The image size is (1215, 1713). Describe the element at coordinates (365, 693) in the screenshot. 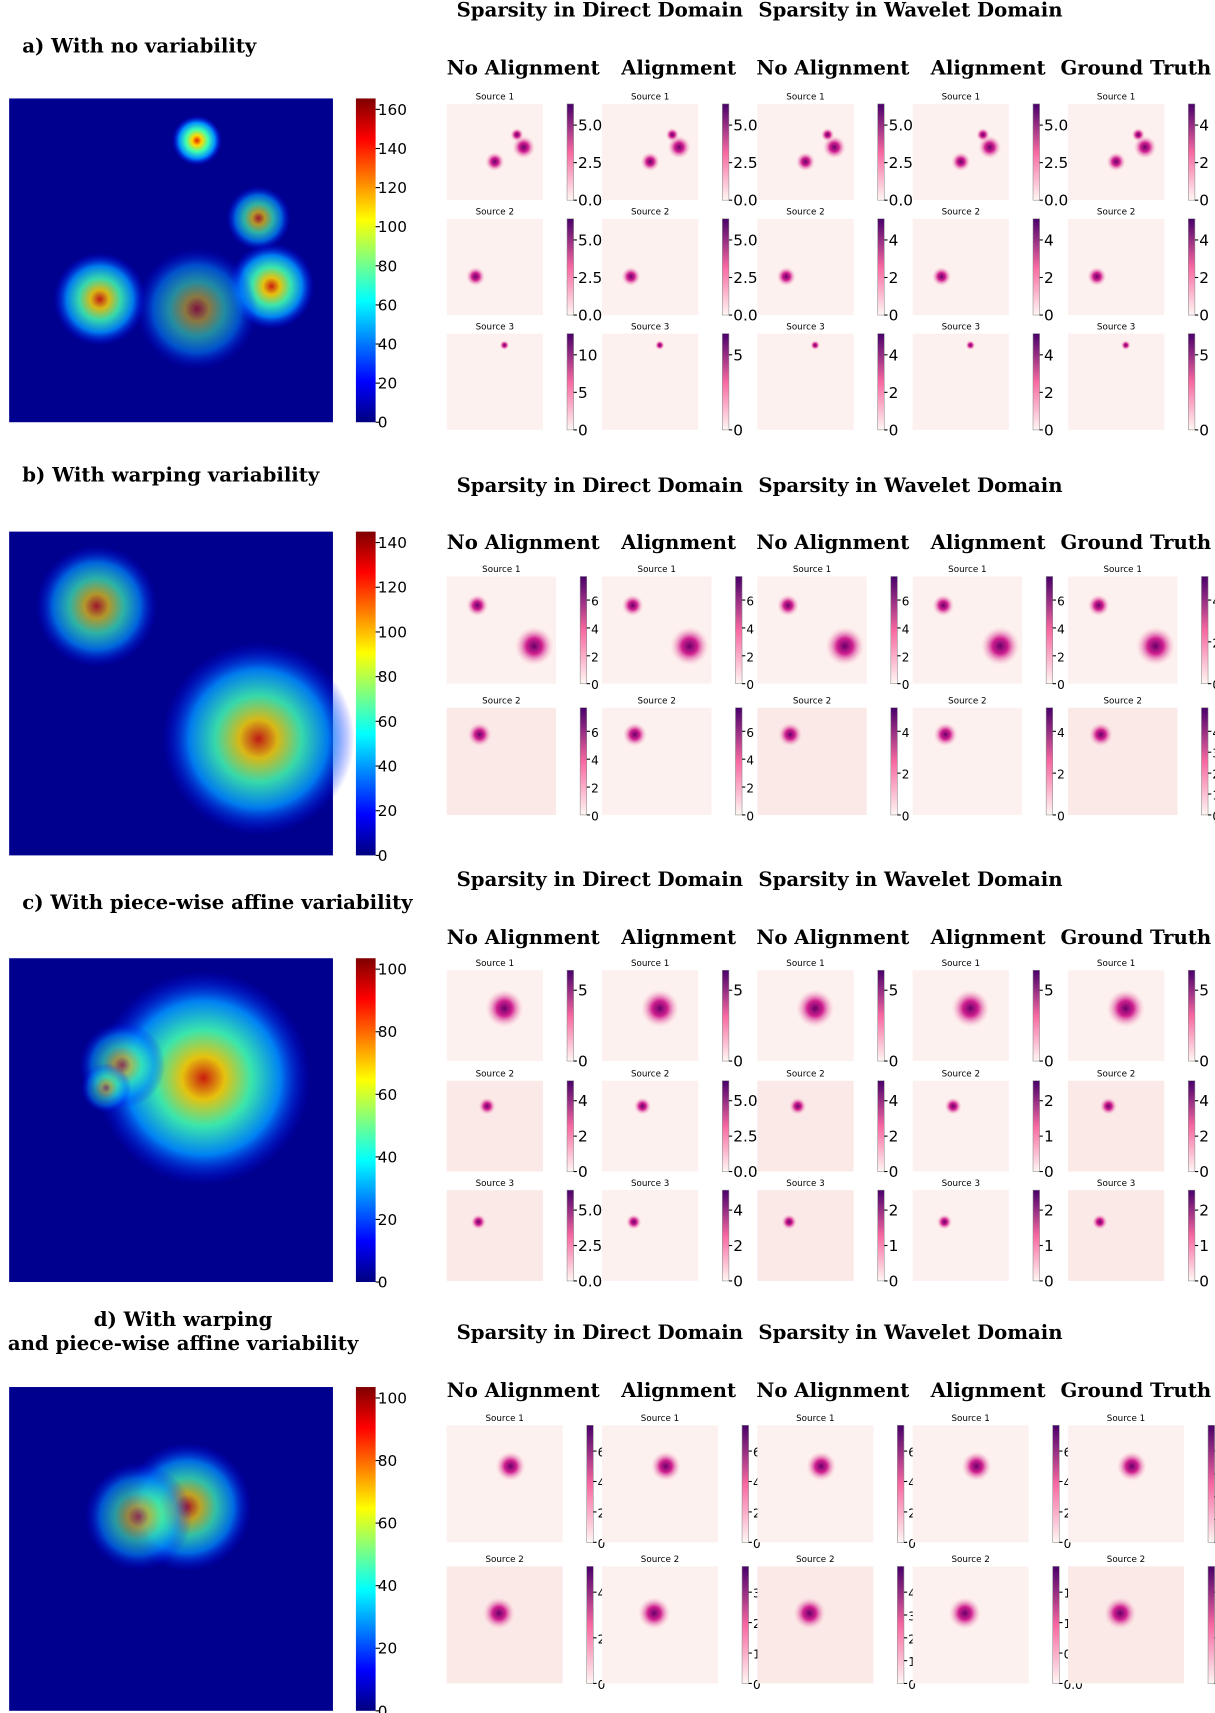

I see `main-colorbar` at that location.